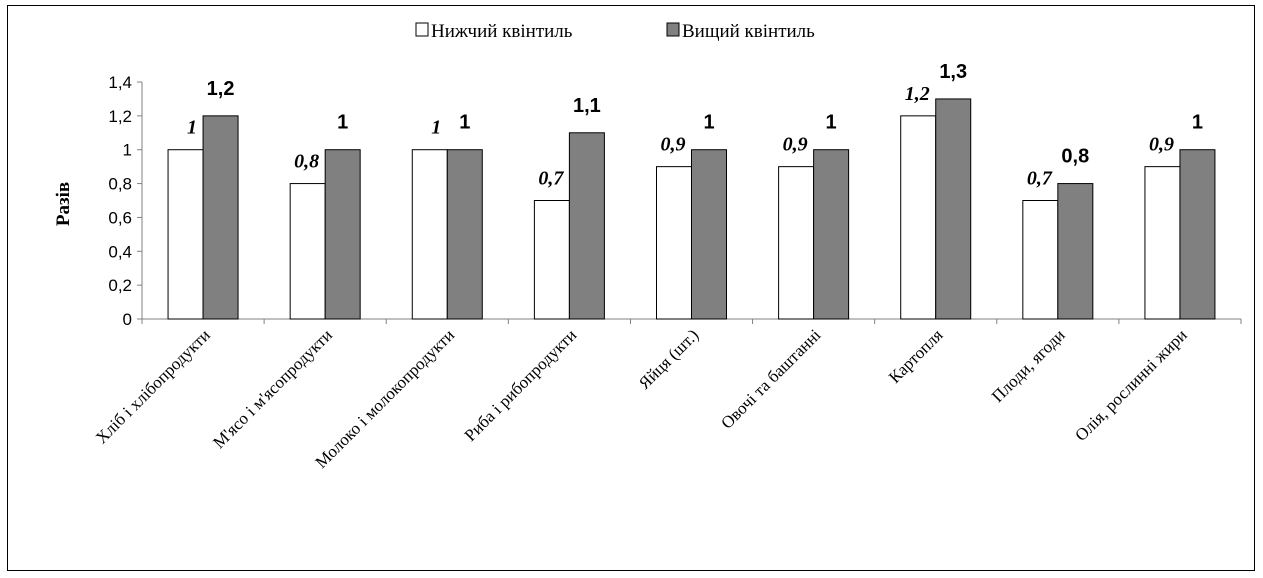  What do you see at coordinates (953, 72) in the screenshot?
I see `data-label-high: 1,3` at bounding box center [953, 72].